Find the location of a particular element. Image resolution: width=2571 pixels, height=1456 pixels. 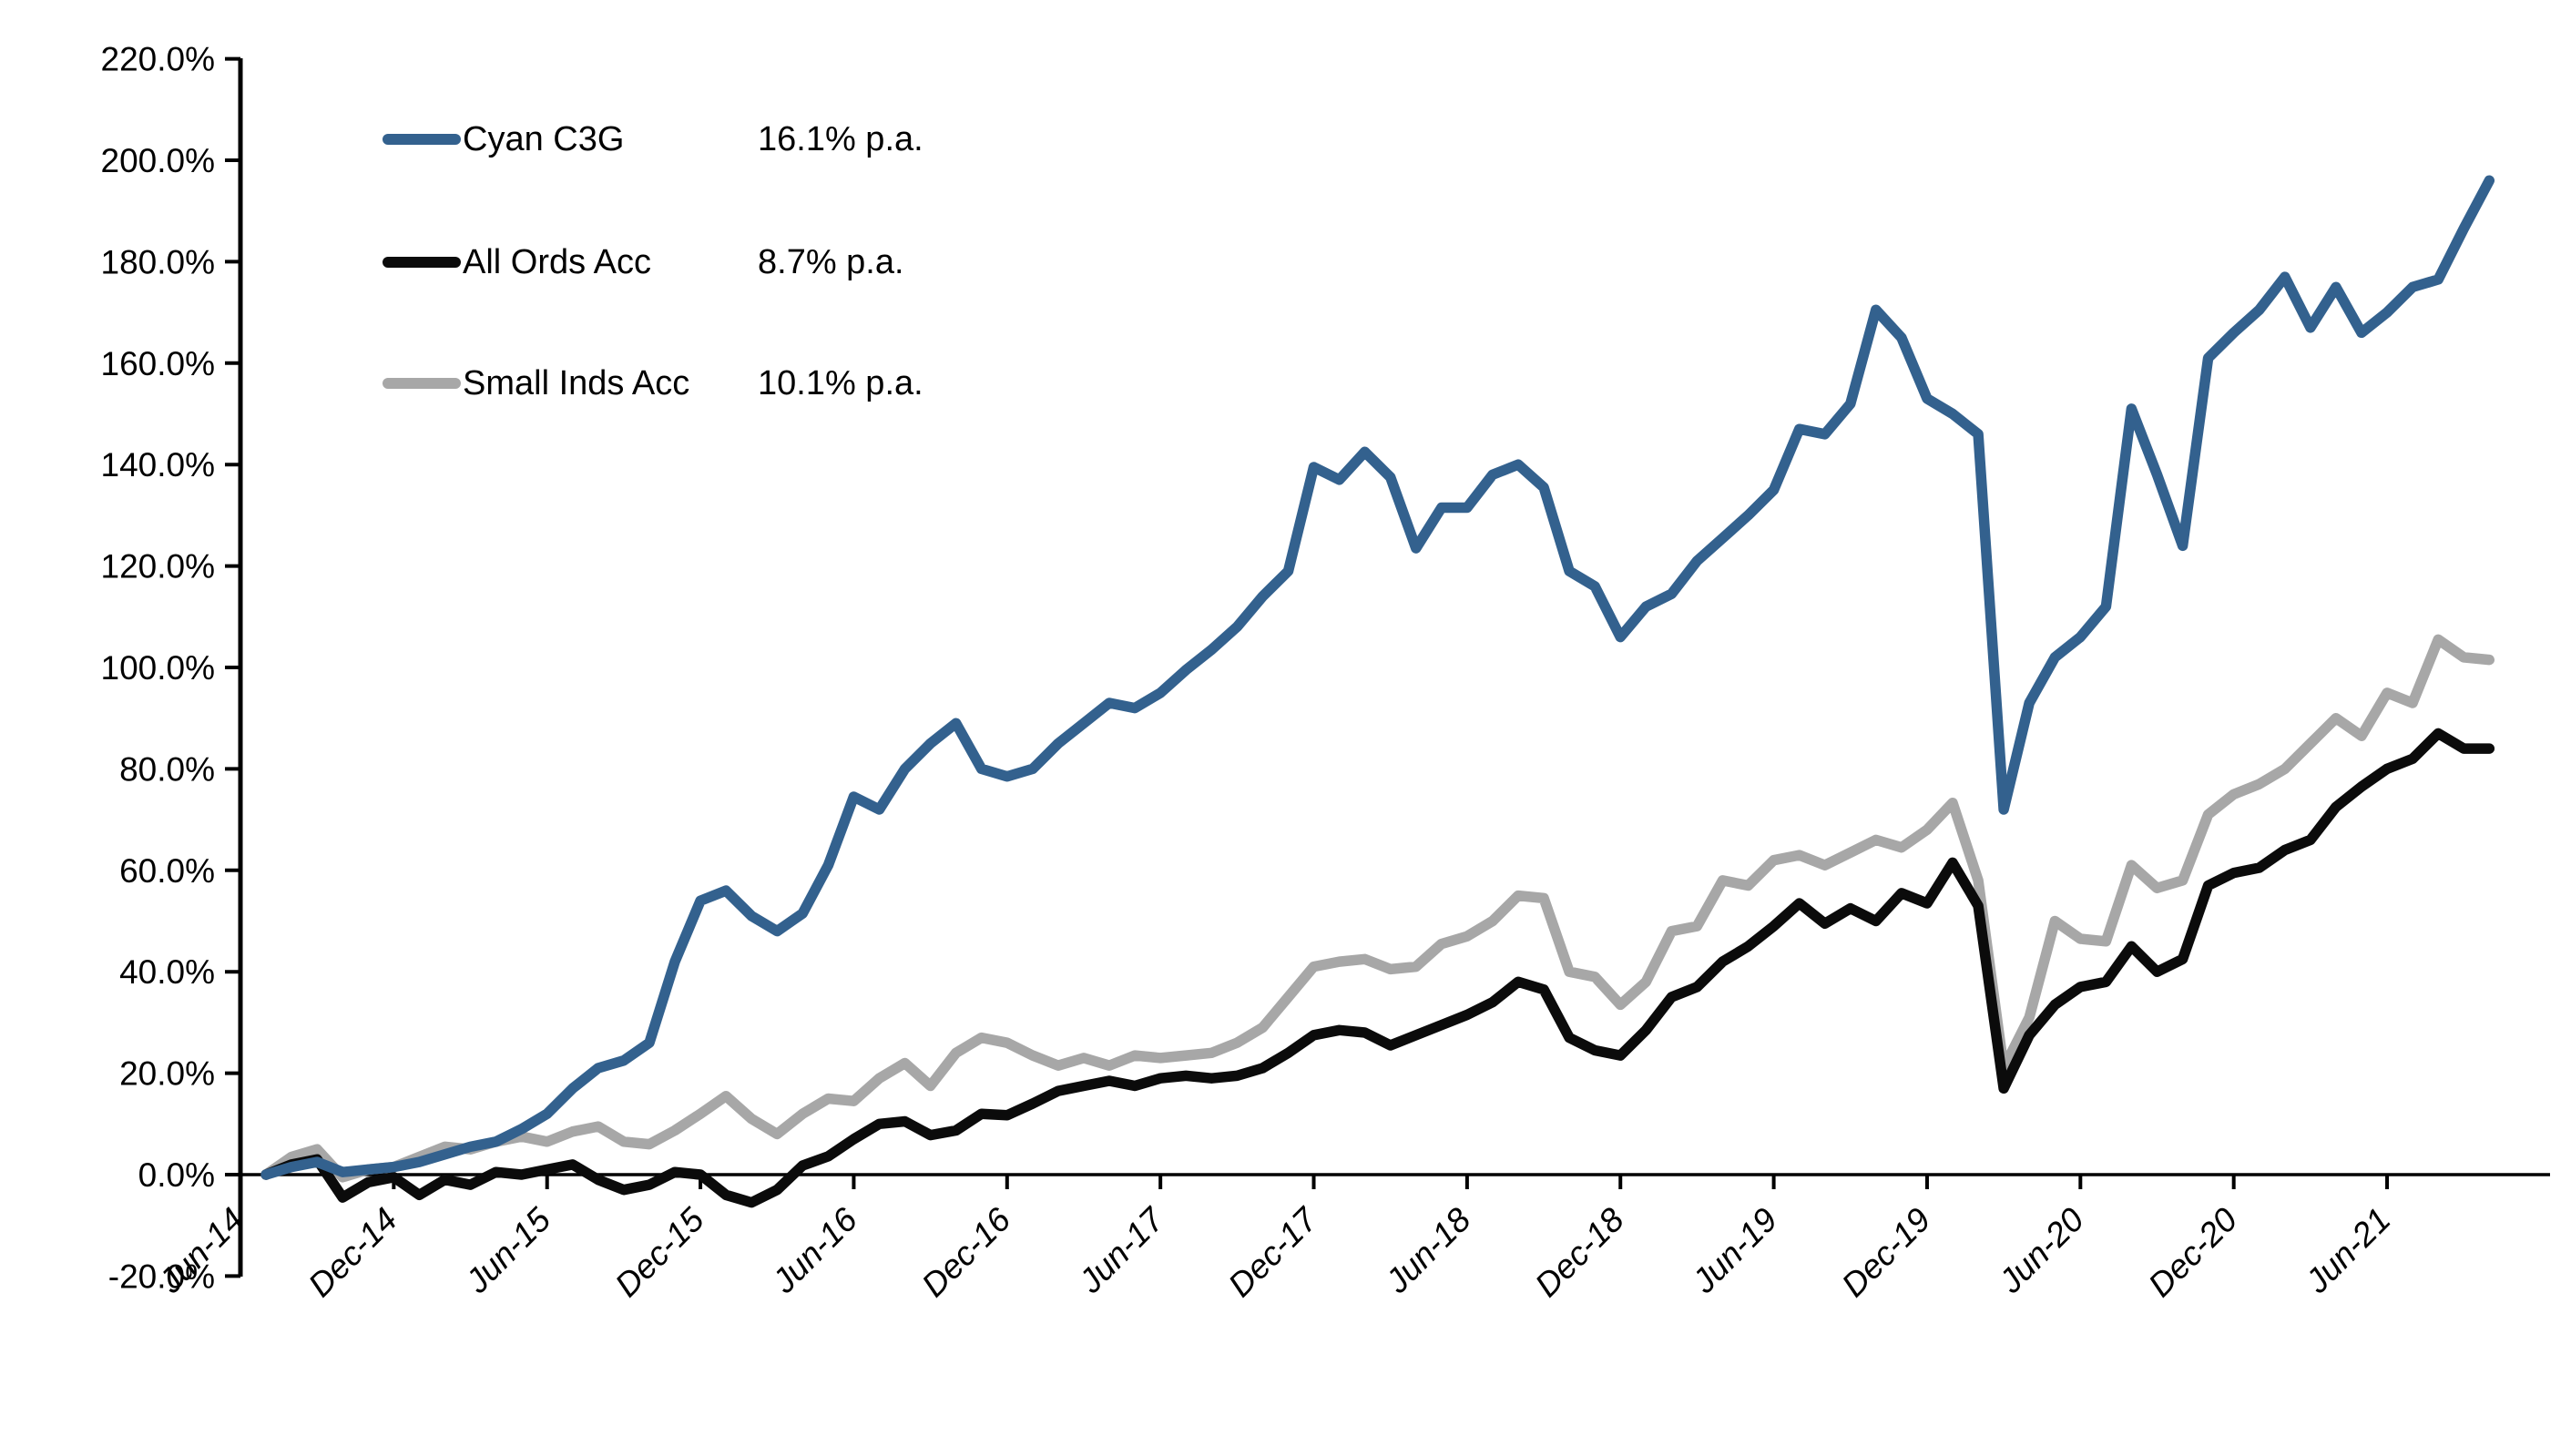

x-axis-ticks is located at coordinates (1314, 1182).